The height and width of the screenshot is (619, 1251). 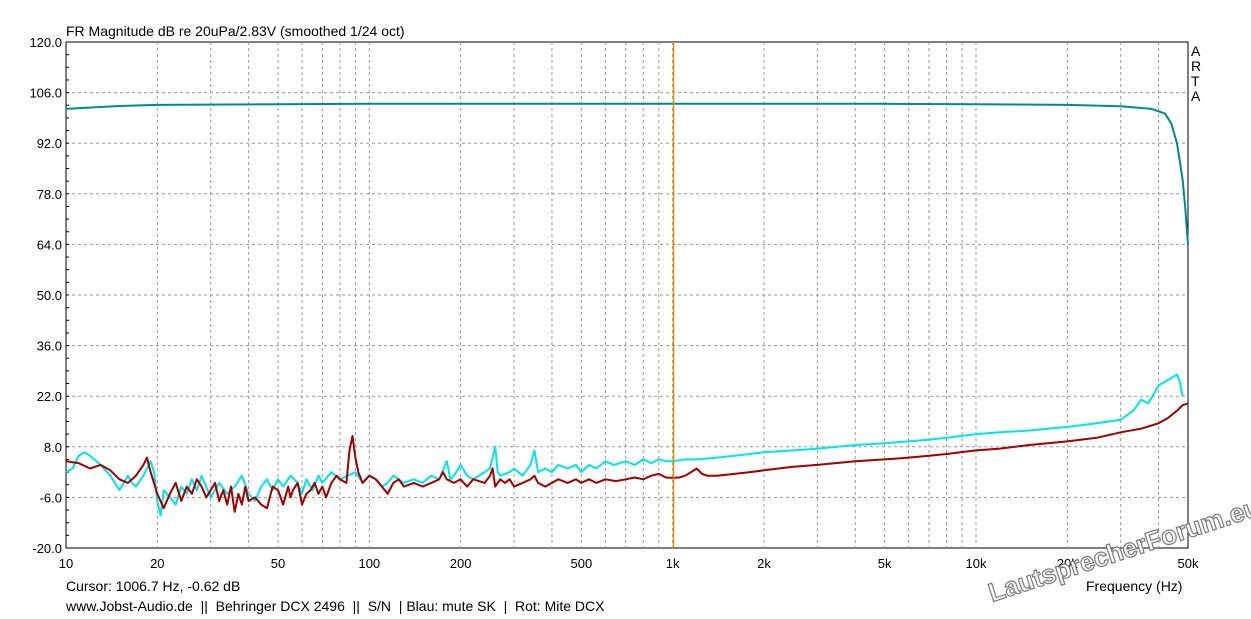 I want to click on x-tick-label: 50k, so click(x=1188, y=563).